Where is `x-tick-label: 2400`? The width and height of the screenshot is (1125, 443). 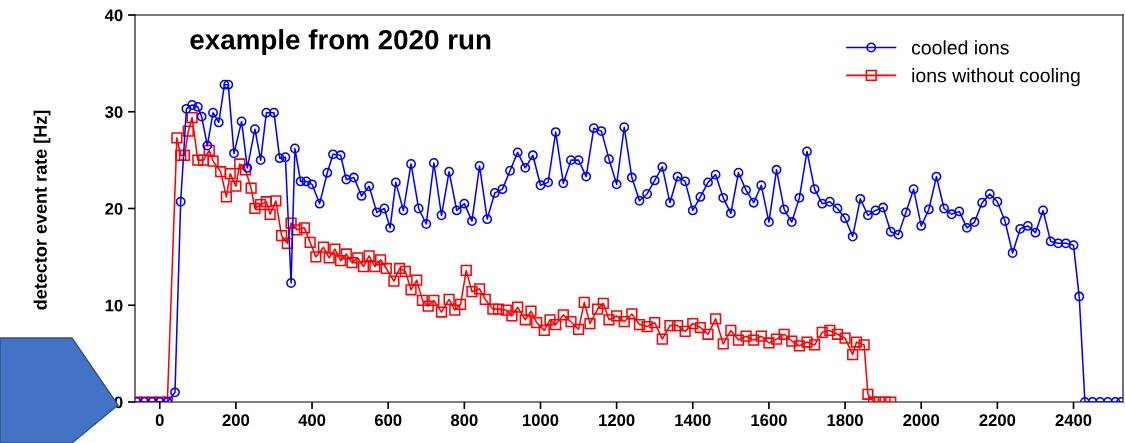 x-tick-label: 2400 is located at coordinates (1073, 420).